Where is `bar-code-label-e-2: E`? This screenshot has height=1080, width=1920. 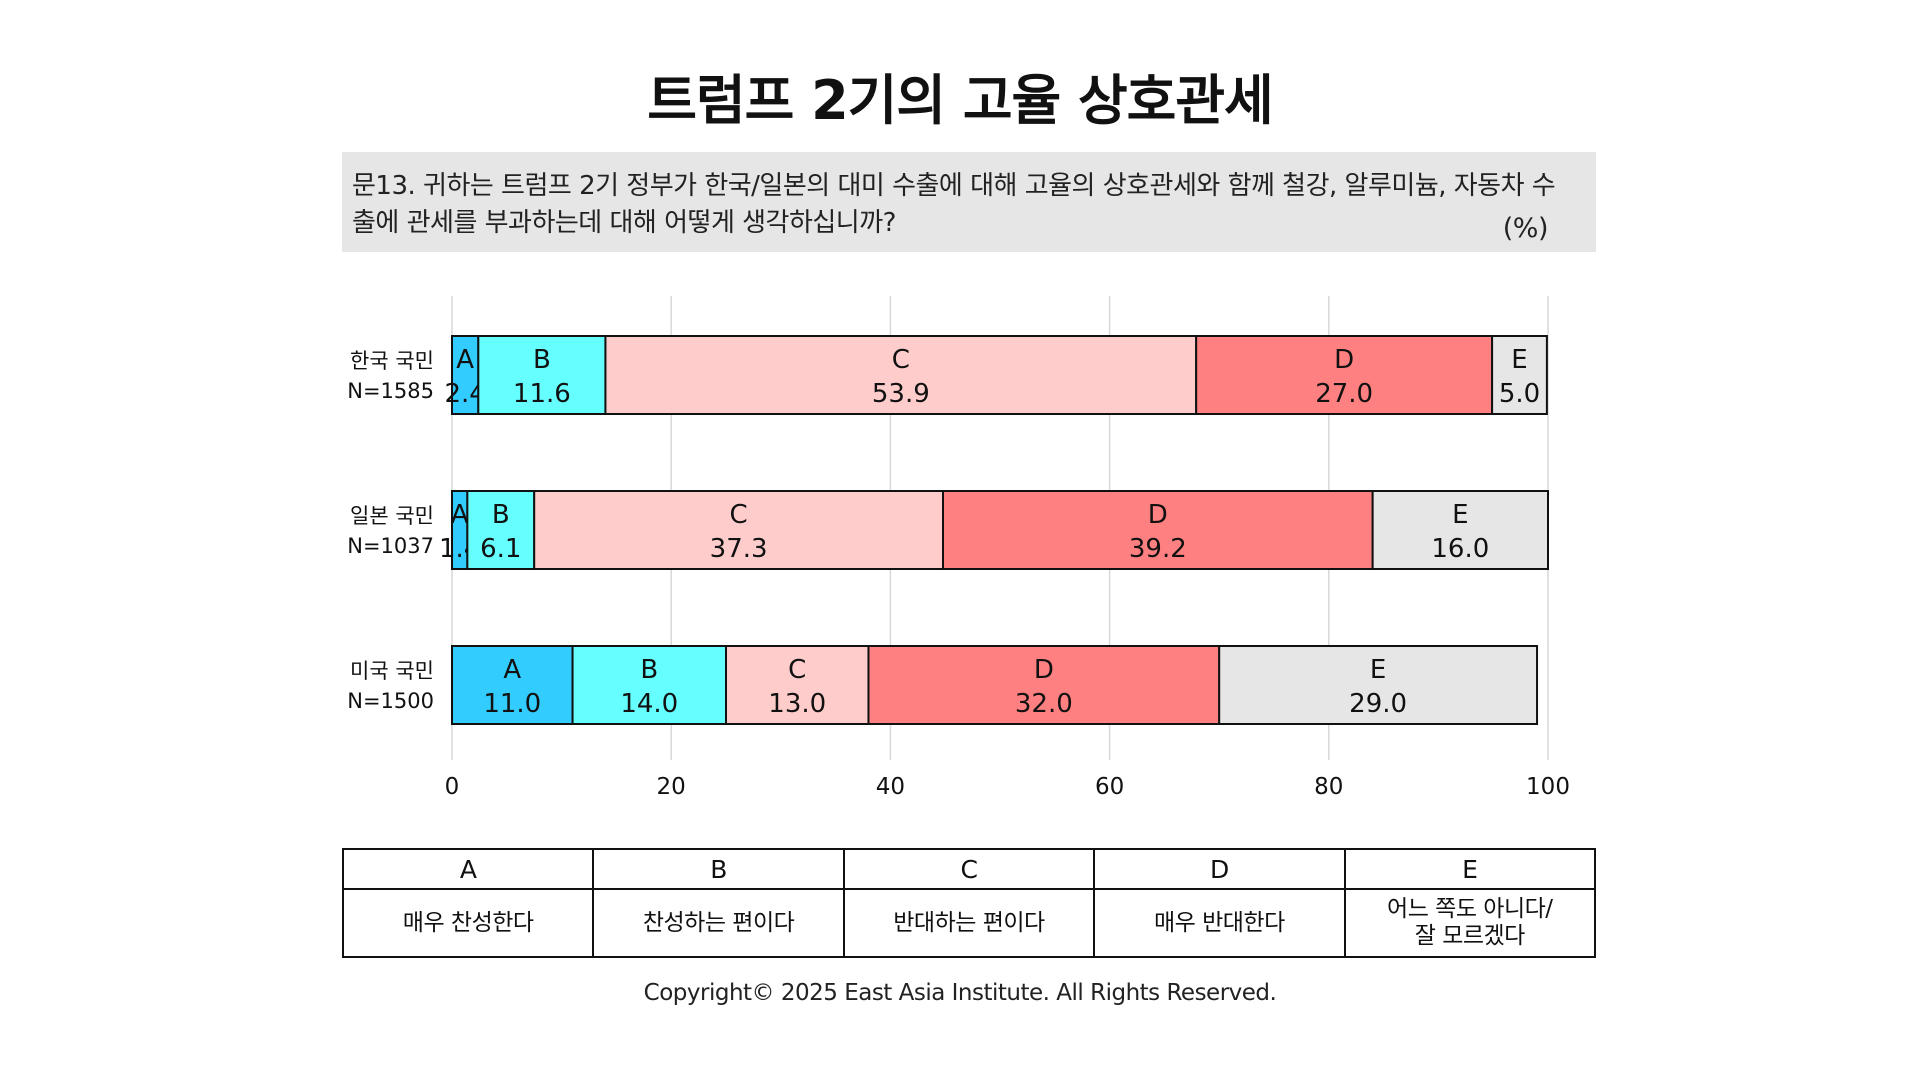 bar-code-label-e-2: E is located at coordinates (1378, 670).